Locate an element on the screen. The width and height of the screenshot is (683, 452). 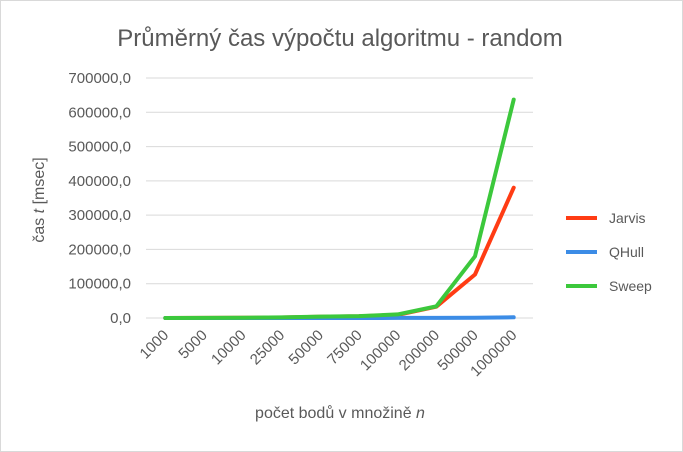
legend-label-jarvis: Jarvis is located at coordinates (627, 218).